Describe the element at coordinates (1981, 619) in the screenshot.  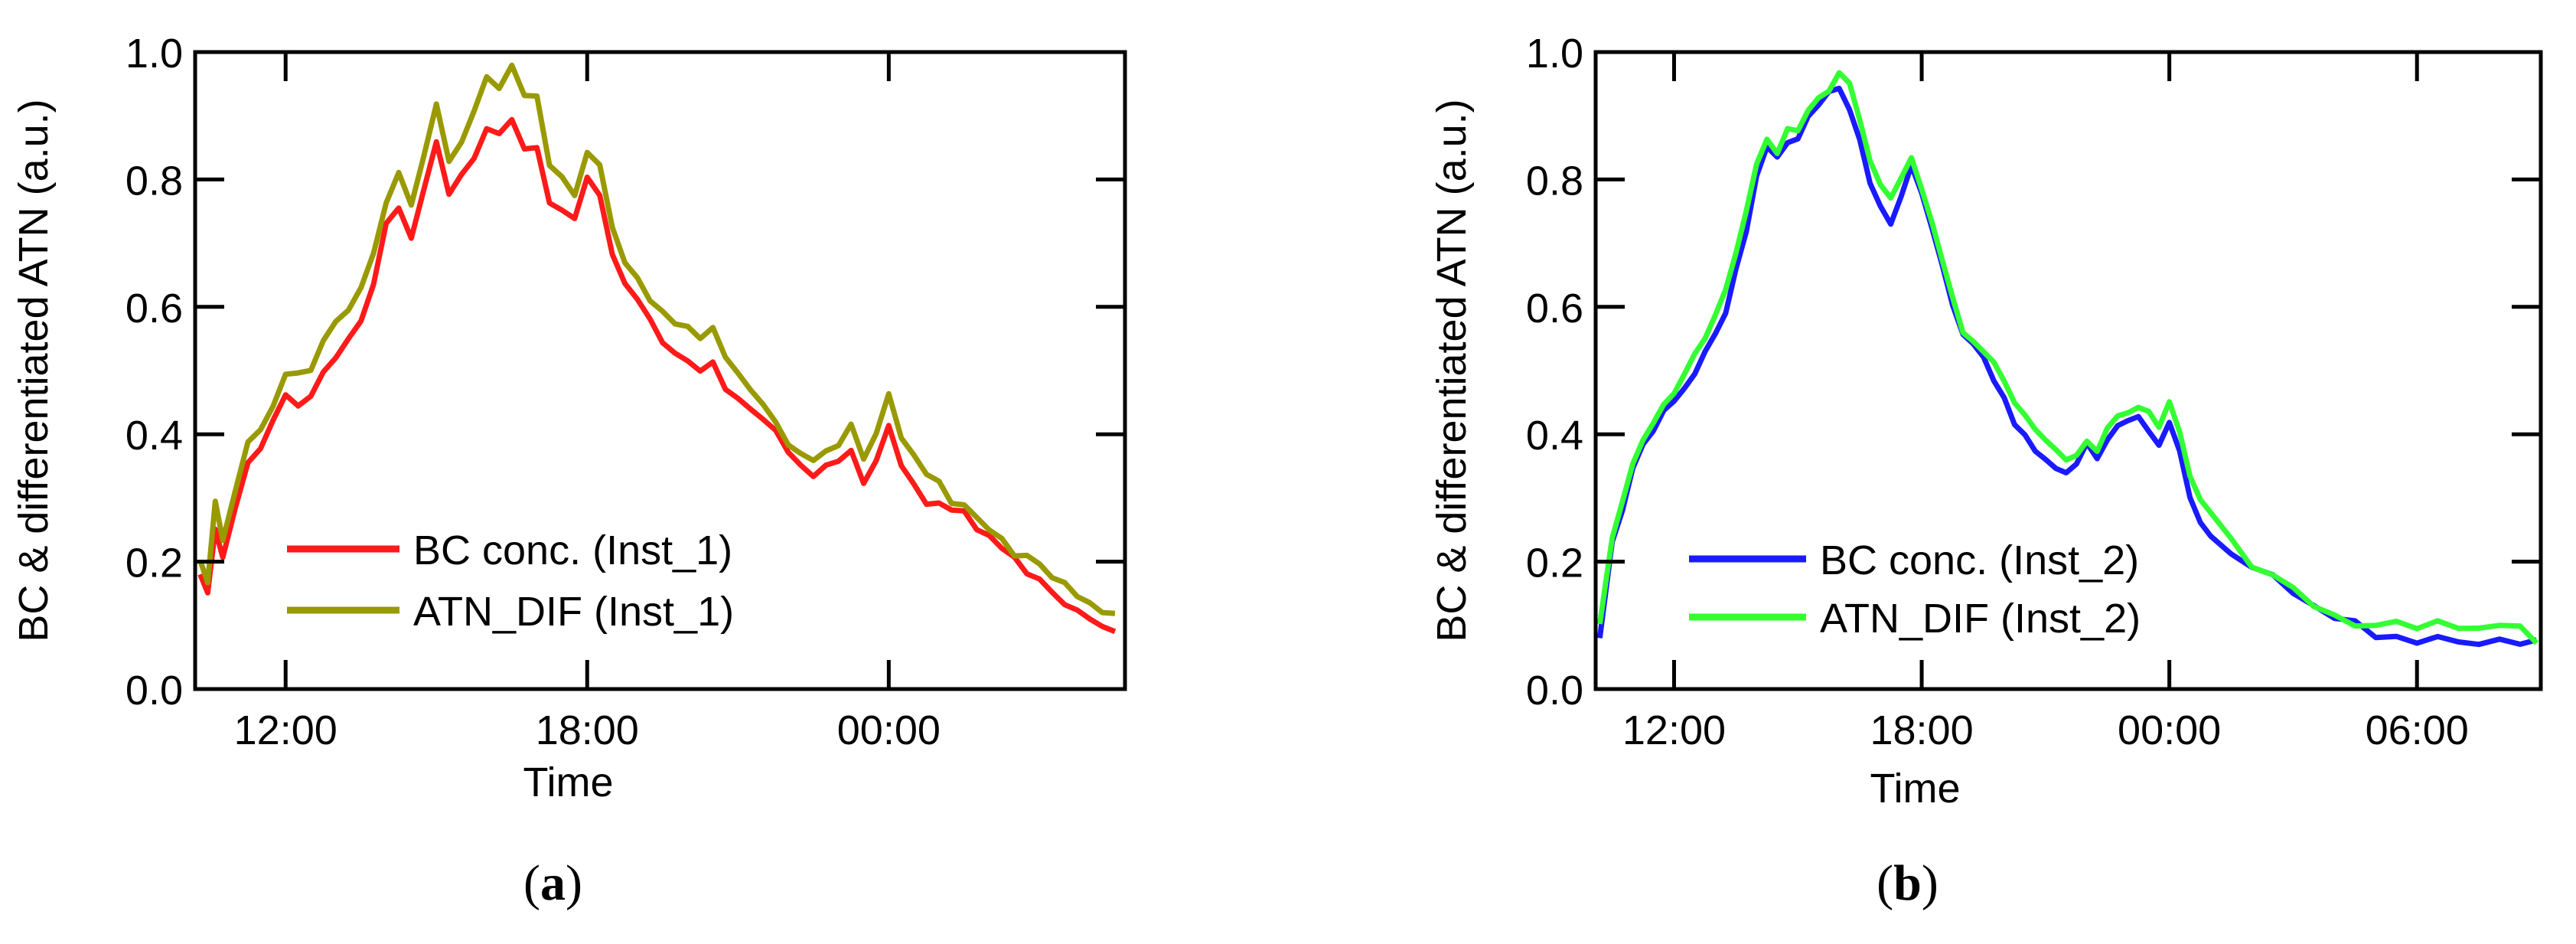
I see `legend-label-2: ATN_DIF (Inst_2)` at that location.